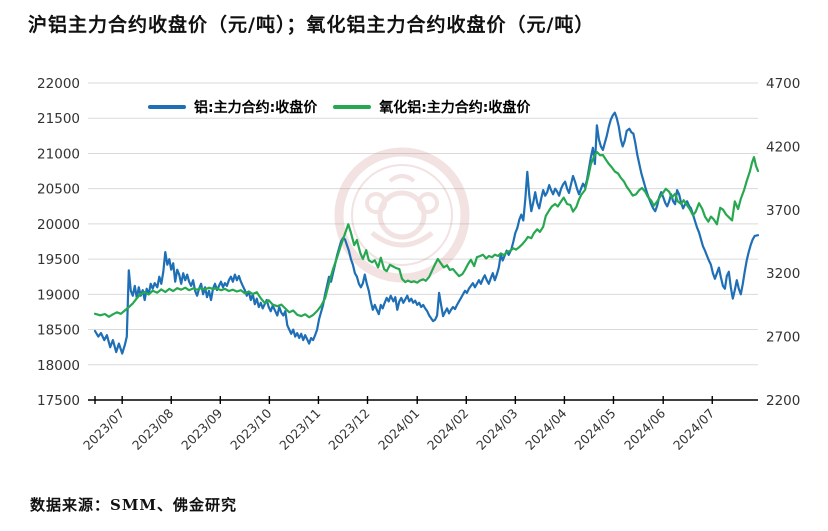 The width and height of the screenshot is (828, 531). Describe the element at coordinates (693, 429) in the screenshot. I see `svg-text: 2024/07` at that location.